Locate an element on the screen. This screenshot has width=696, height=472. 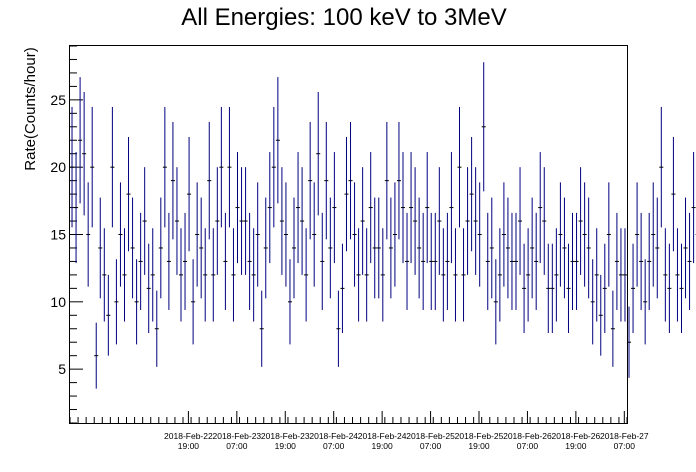
x-tick-date: 2018-Feb-23 is located at coordinates (236, 436).